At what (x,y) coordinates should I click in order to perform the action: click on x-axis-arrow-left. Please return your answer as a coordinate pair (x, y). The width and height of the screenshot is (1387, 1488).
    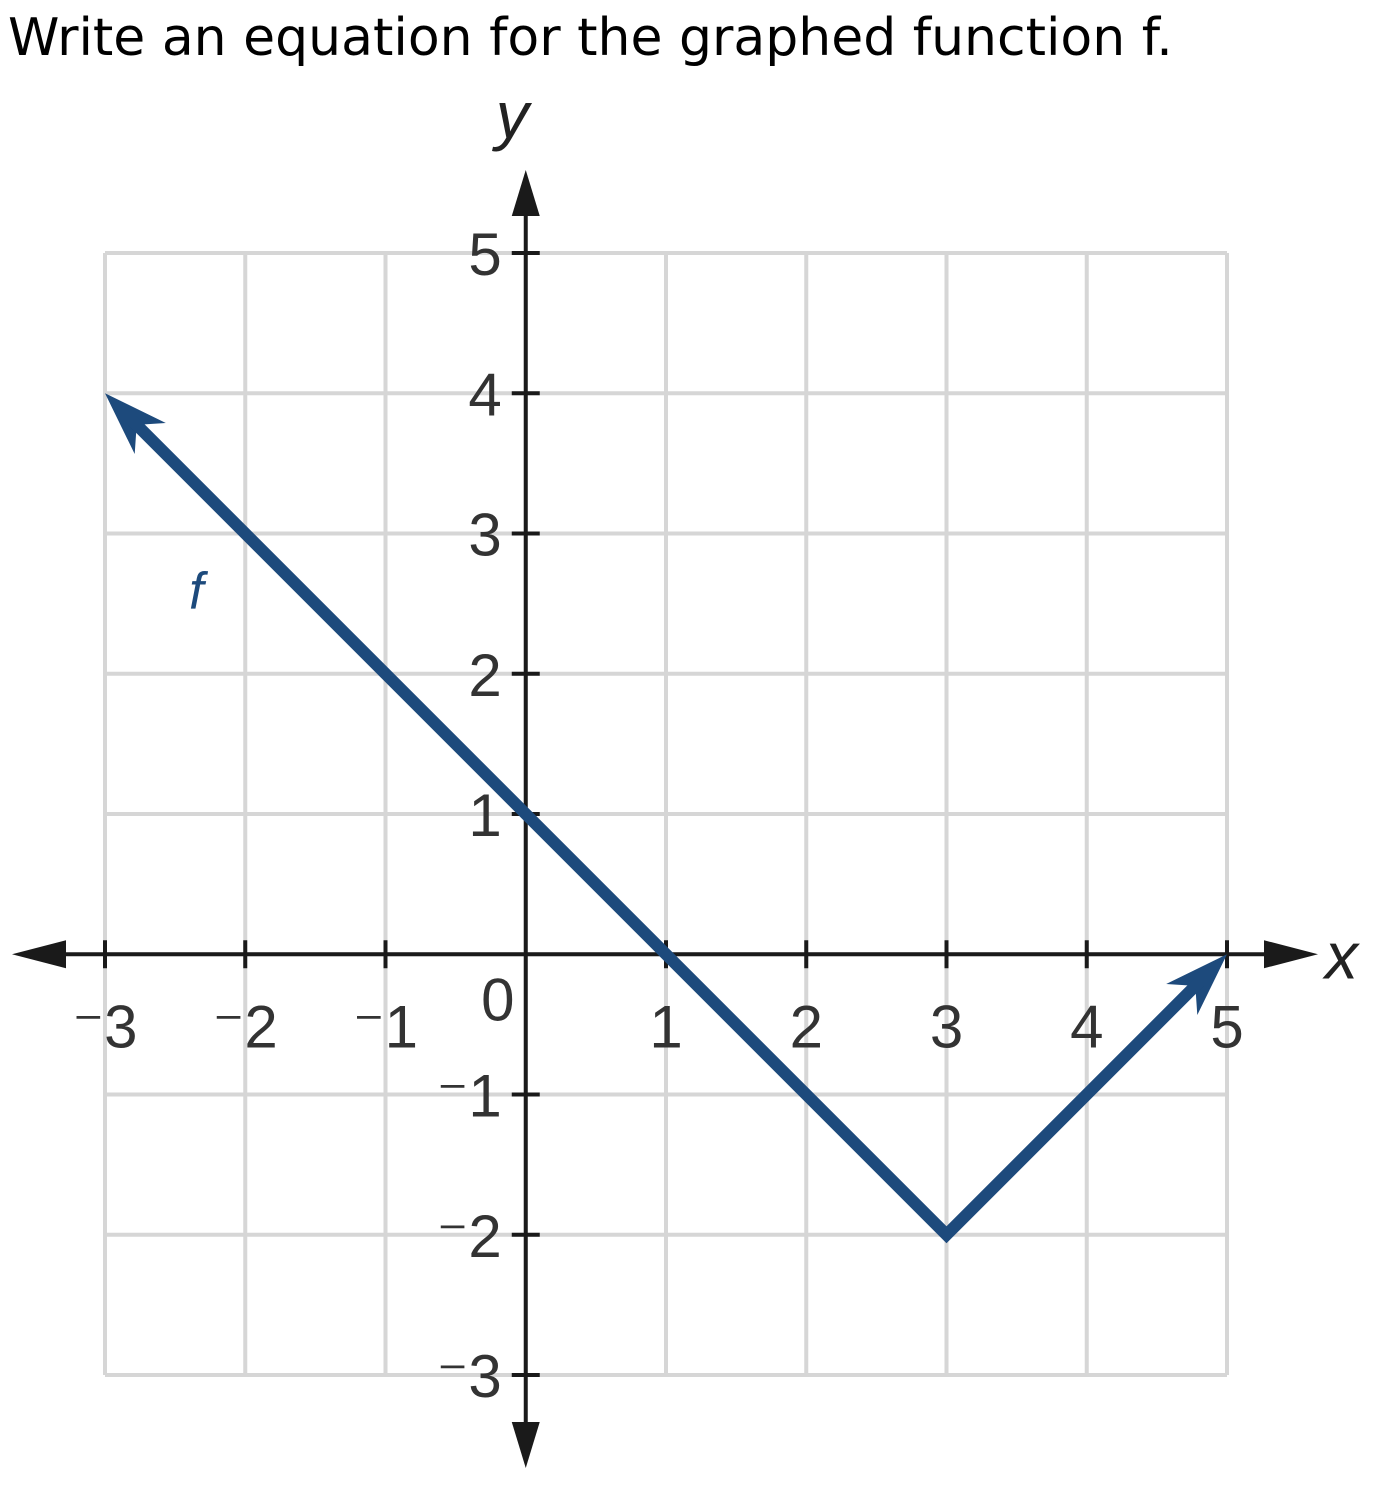
    Looking at the image, I should click on (39, 954).